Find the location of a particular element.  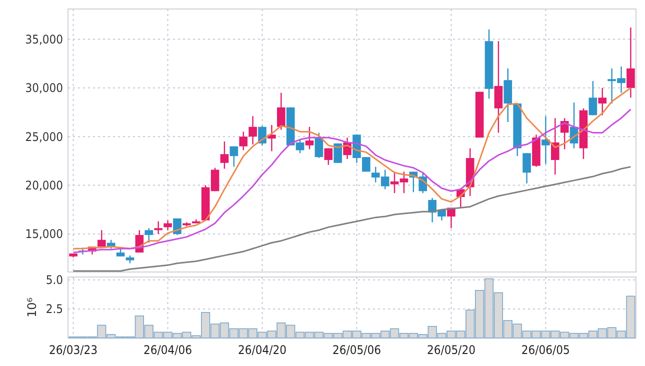

x-tick-label: 26/04/20 is located at coordinates (262, 350).